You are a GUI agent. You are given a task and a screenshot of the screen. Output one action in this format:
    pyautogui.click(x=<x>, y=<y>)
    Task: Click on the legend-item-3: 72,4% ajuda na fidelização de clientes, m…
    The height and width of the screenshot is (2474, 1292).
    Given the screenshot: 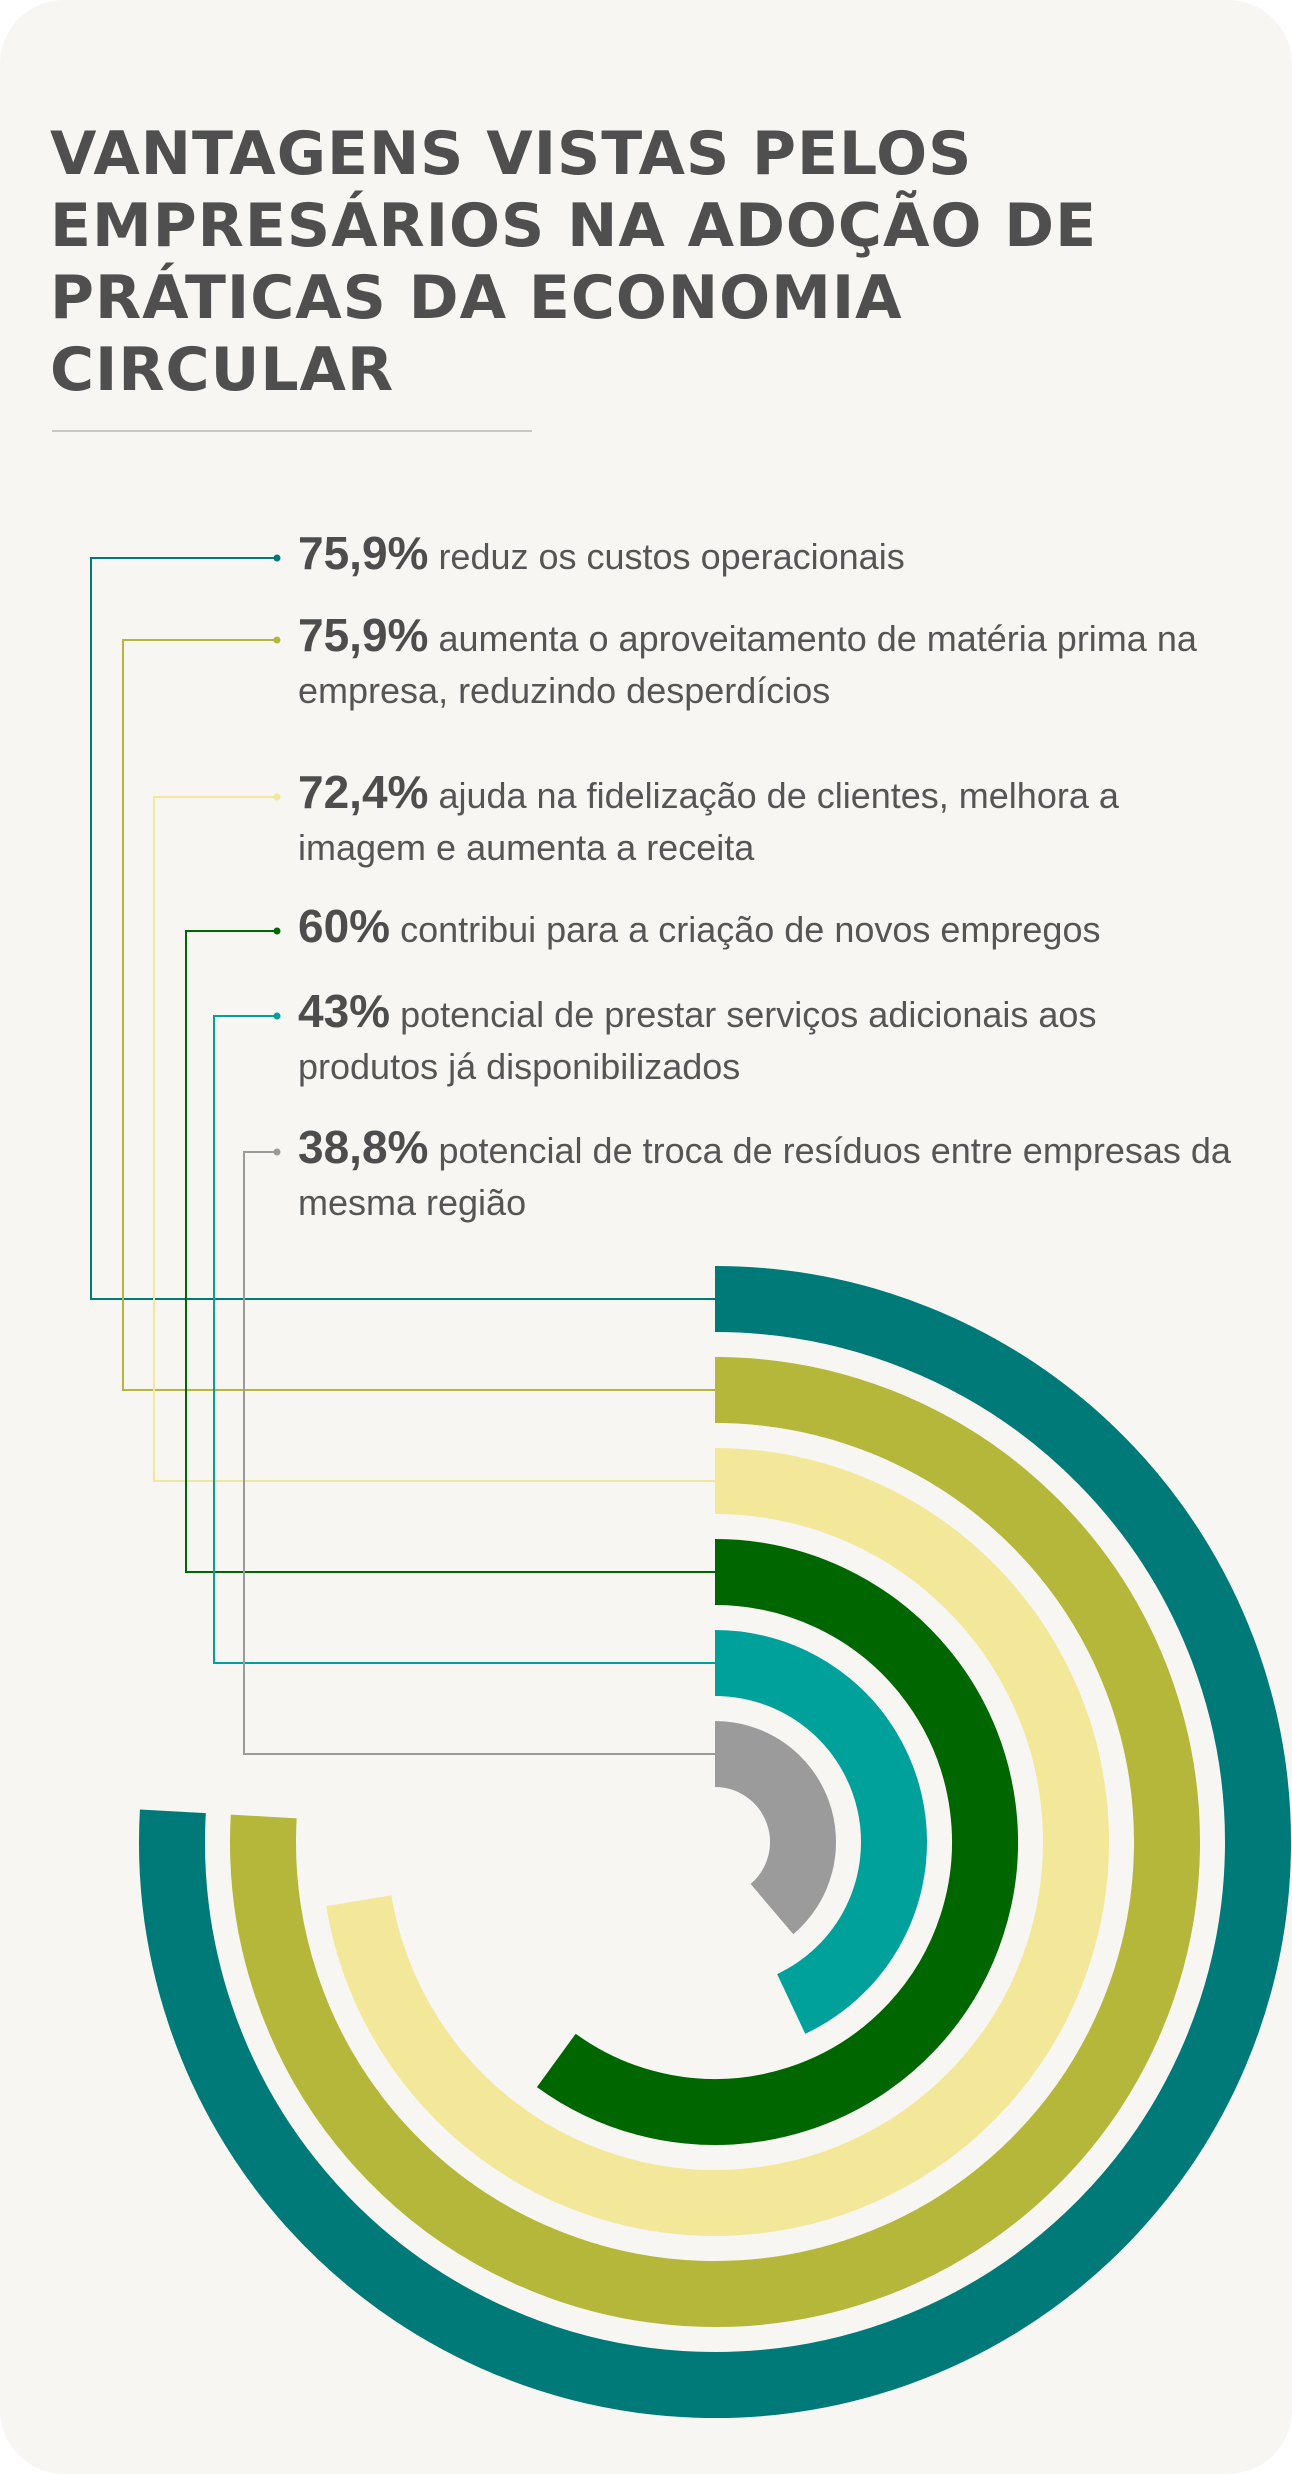 What is the action you would take?
    pyautogui.click(x=768, y=820)
    